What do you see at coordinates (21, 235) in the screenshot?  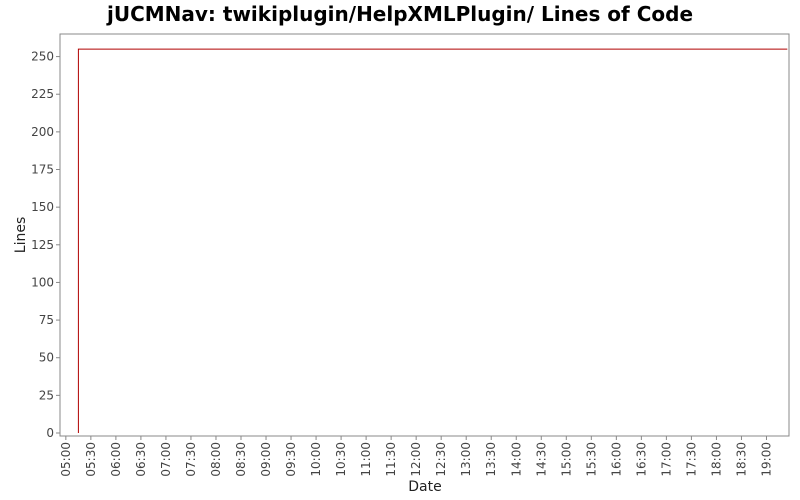 I see `y-axis-label: Lines` at bounding box center [21, 235].